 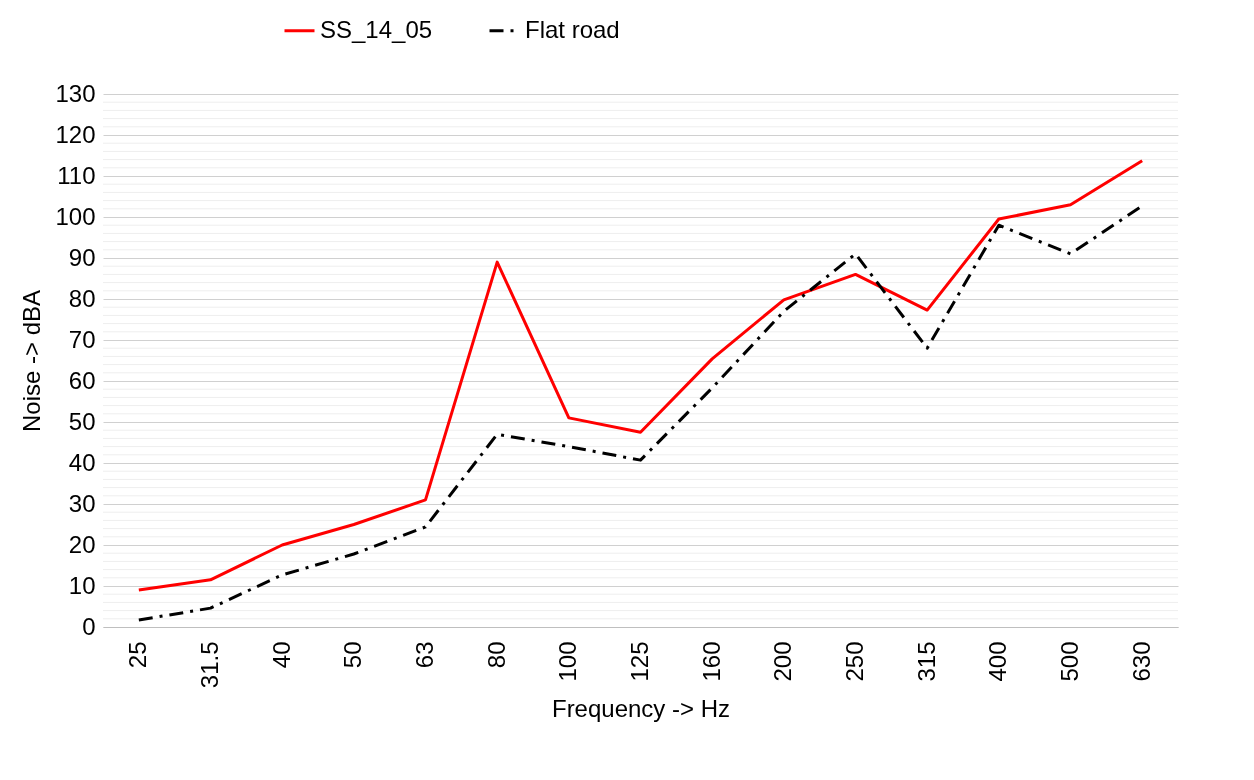 I want to click on x-tick-label: 125, so click(x=639, y=661).